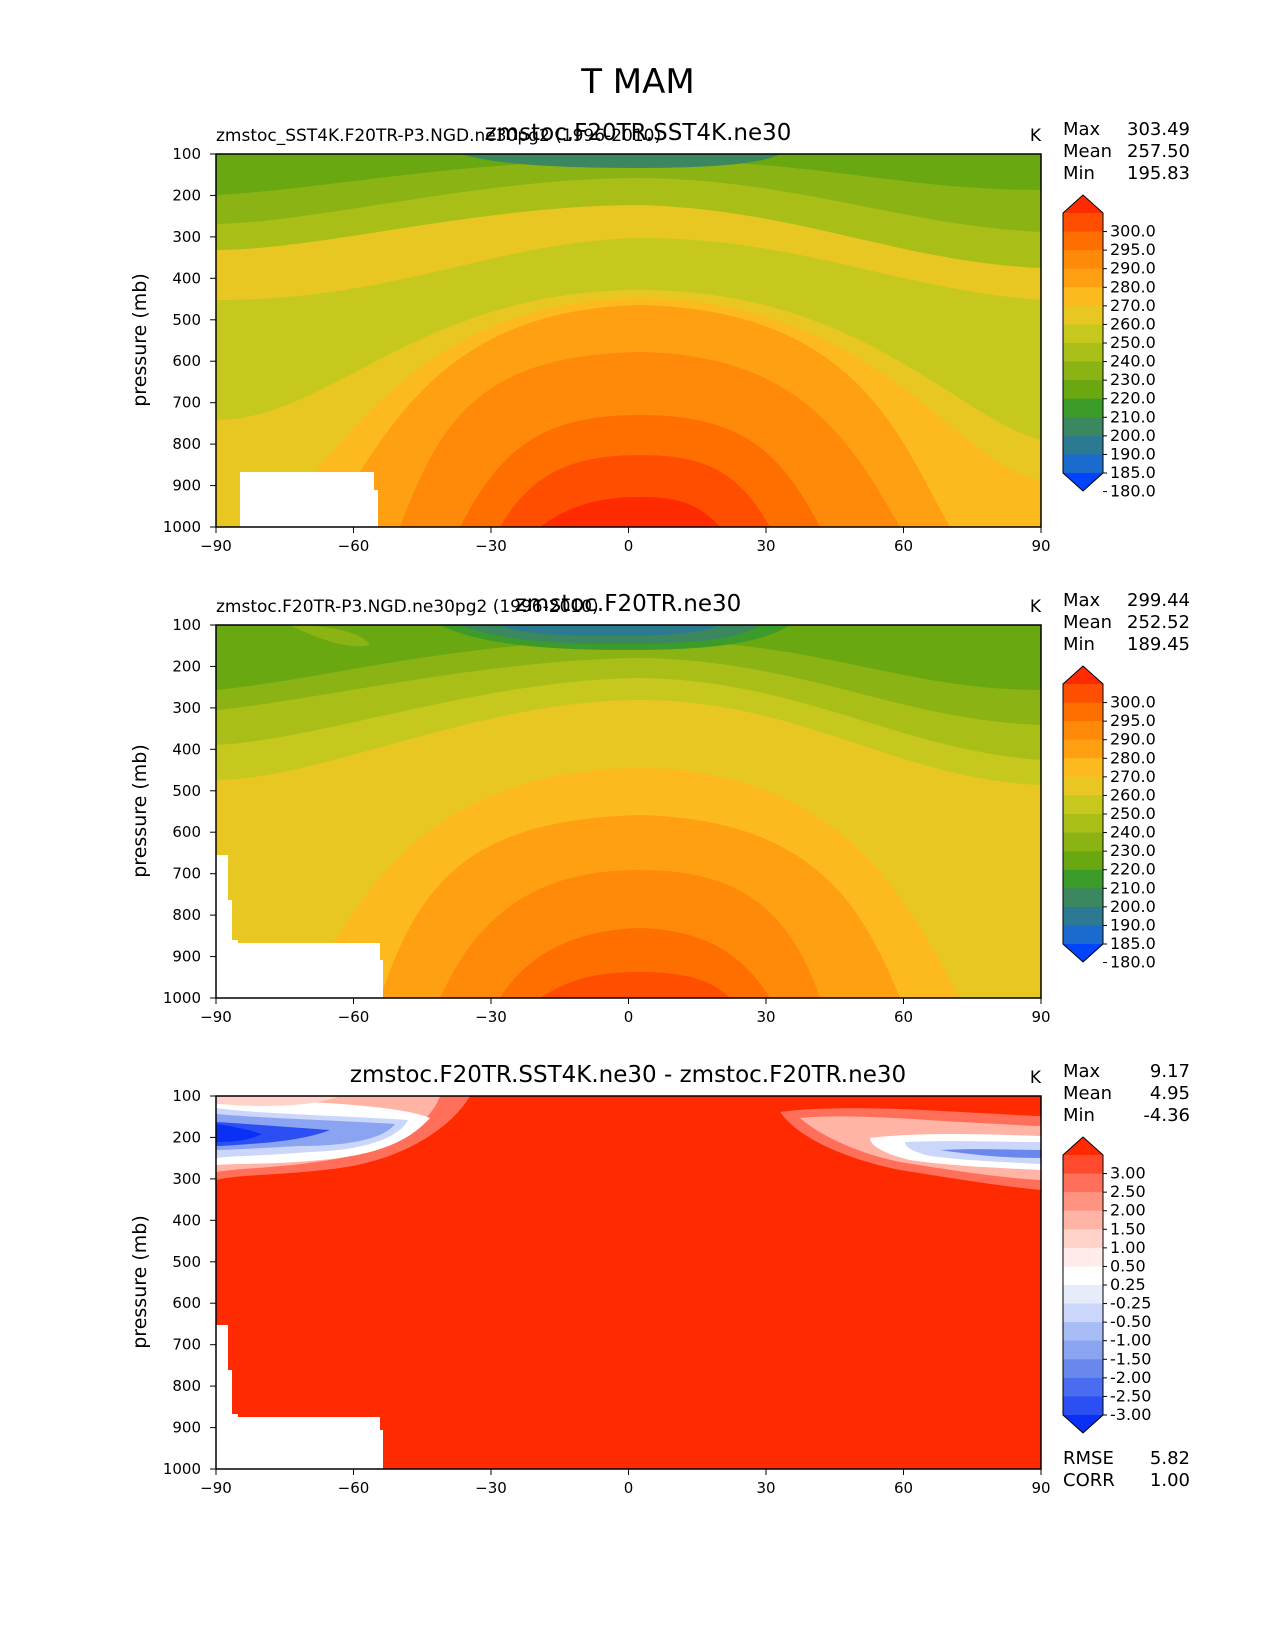  Describe the element at coordinates (1130, 1340) in the screenshot. I see `colorbar-tick-label: -1.00` at that location.